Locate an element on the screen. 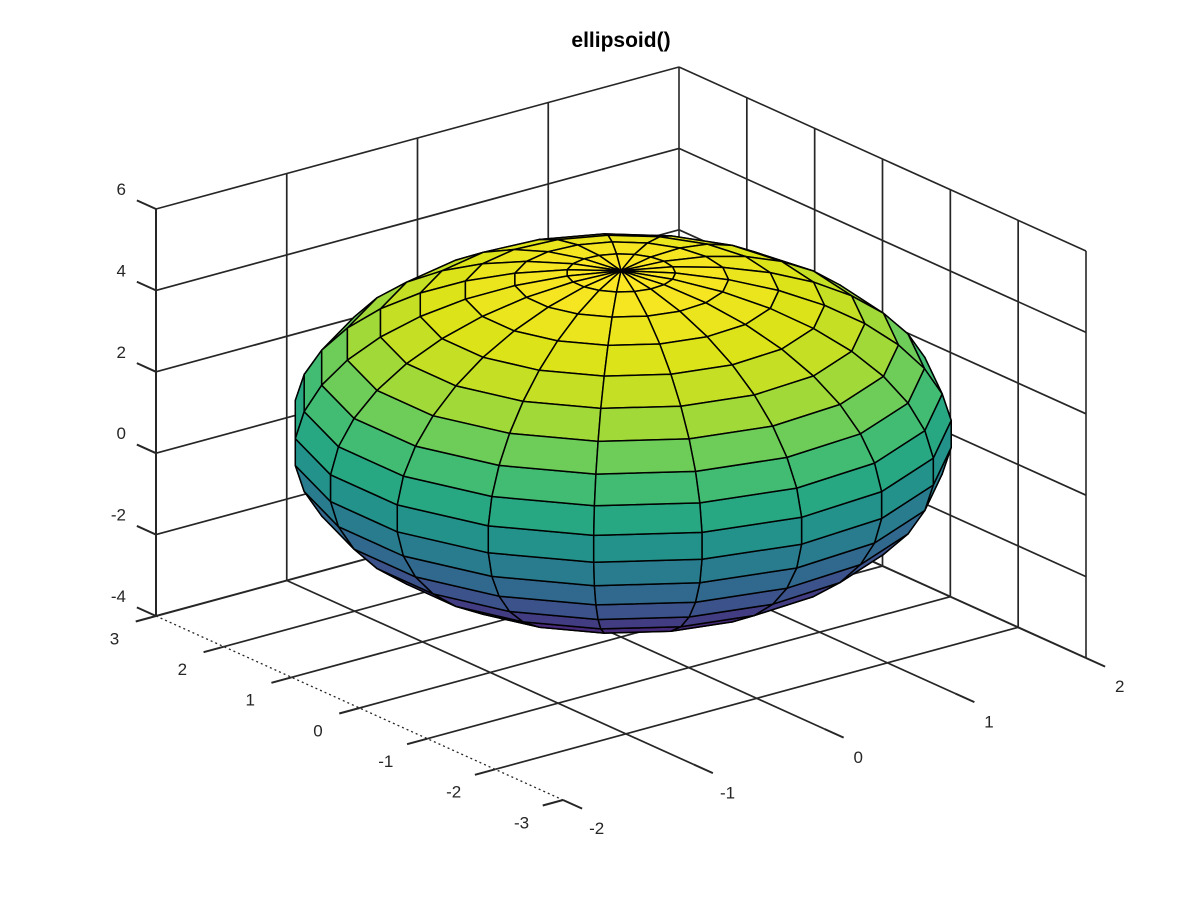 The height and width of the screenshot is (900, 1200). z-tick-label: 2 is located at coordinates (121, 352).